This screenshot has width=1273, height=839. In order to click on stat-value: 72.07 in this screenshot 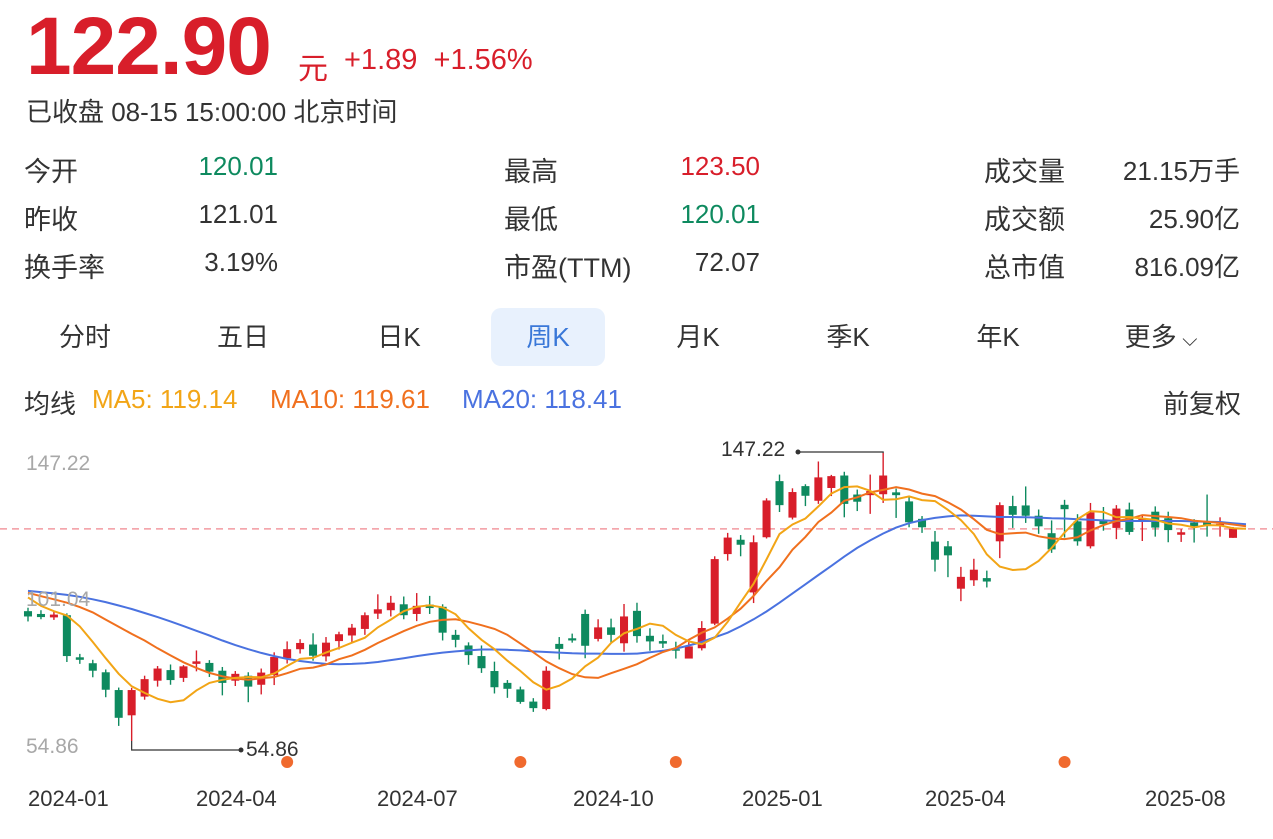, I will do `click(727, 262)`.